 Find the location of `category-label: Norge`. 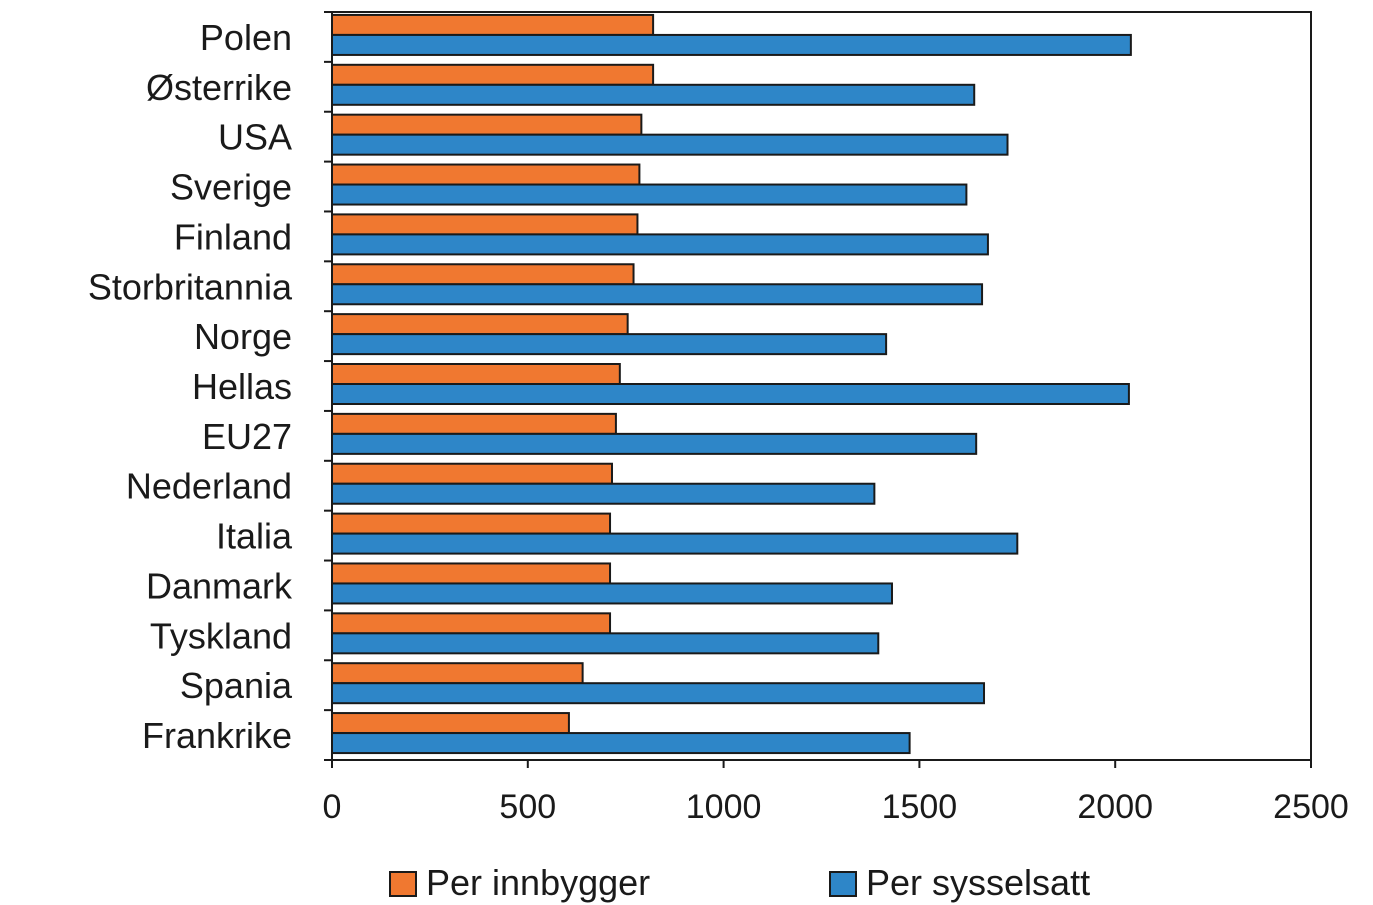

category-label: Norge is located at coordinates (243, 336).